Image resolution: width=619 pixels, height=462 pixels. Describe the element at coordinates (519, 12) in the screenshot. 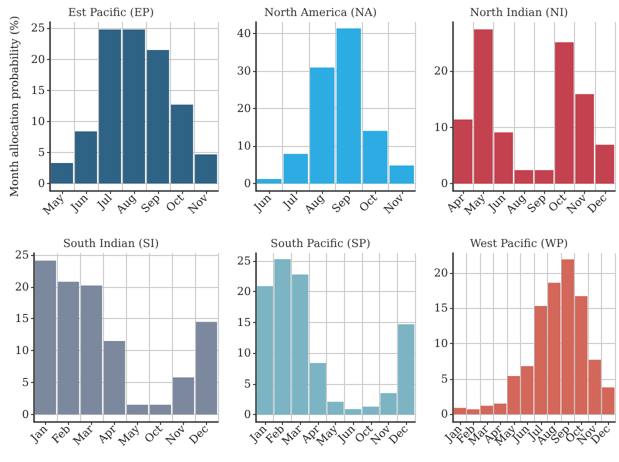

I see `chart-title: North Indian (NI)` at that location.